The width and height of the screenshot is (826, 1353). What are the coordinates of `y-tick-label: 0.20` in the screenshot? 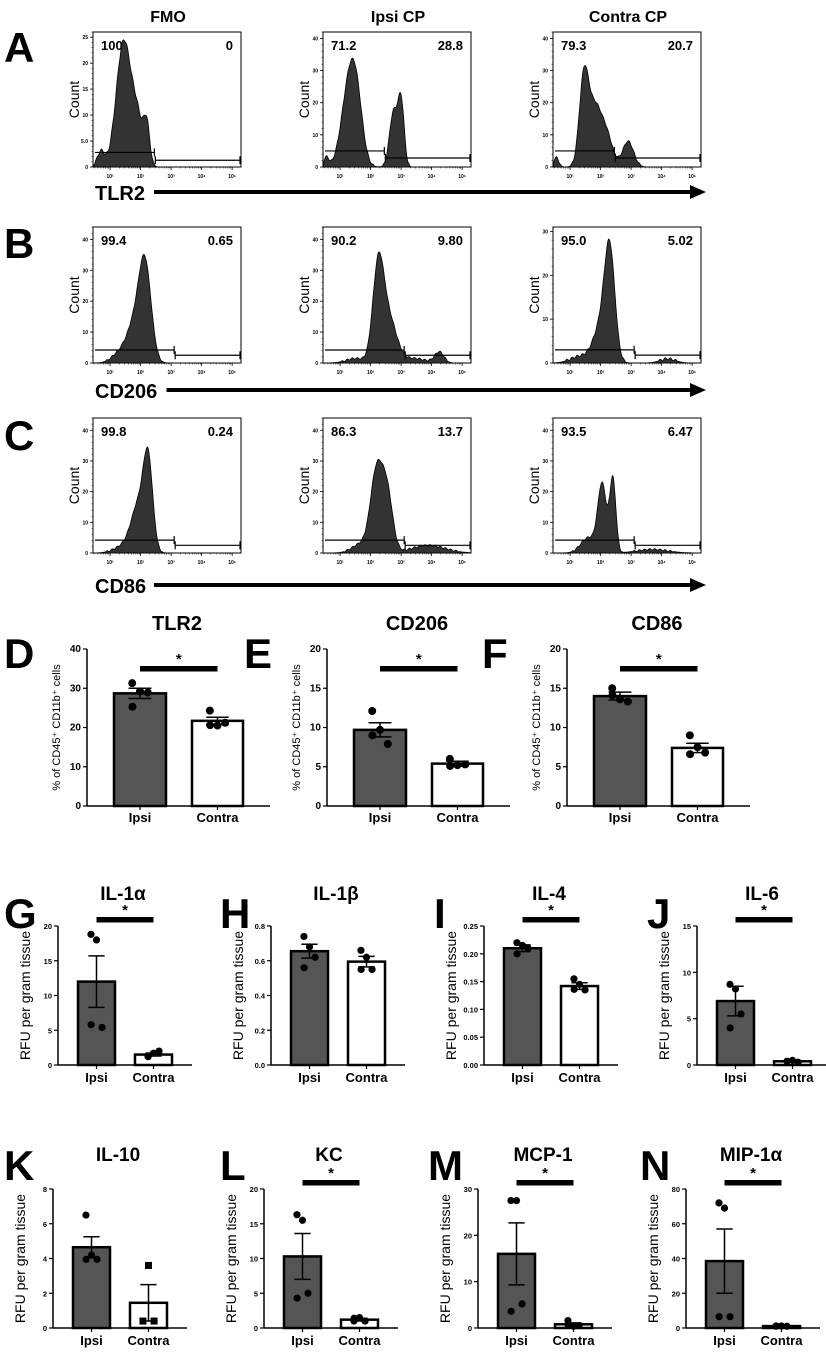 It's located at (470, 954).